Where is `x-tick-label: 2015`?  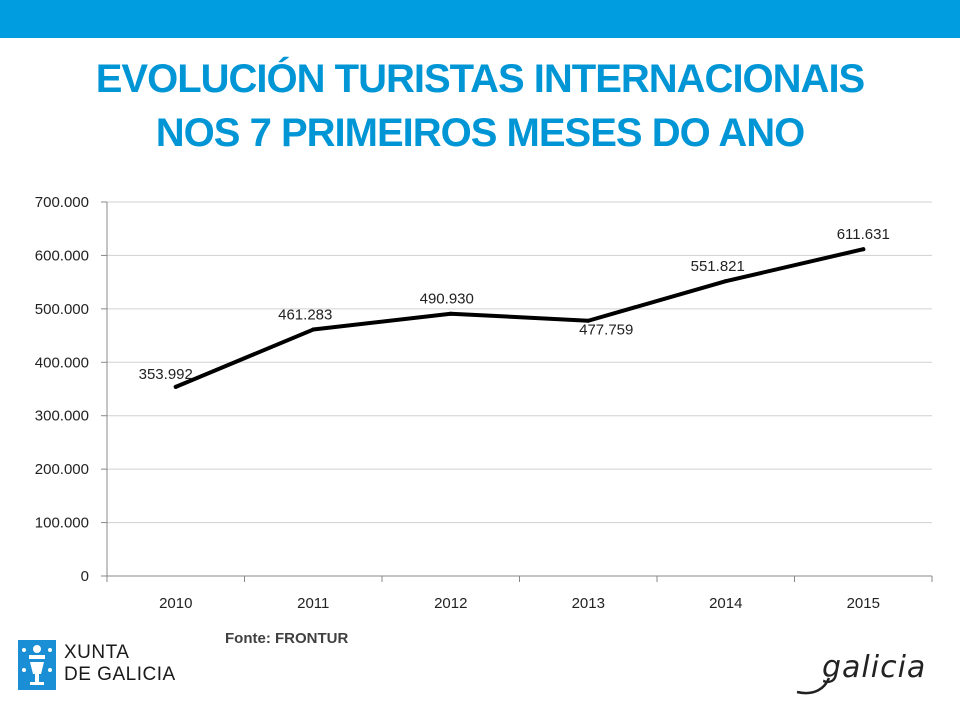
x-tick-label: 2015 is located at coordinates (863, 603).